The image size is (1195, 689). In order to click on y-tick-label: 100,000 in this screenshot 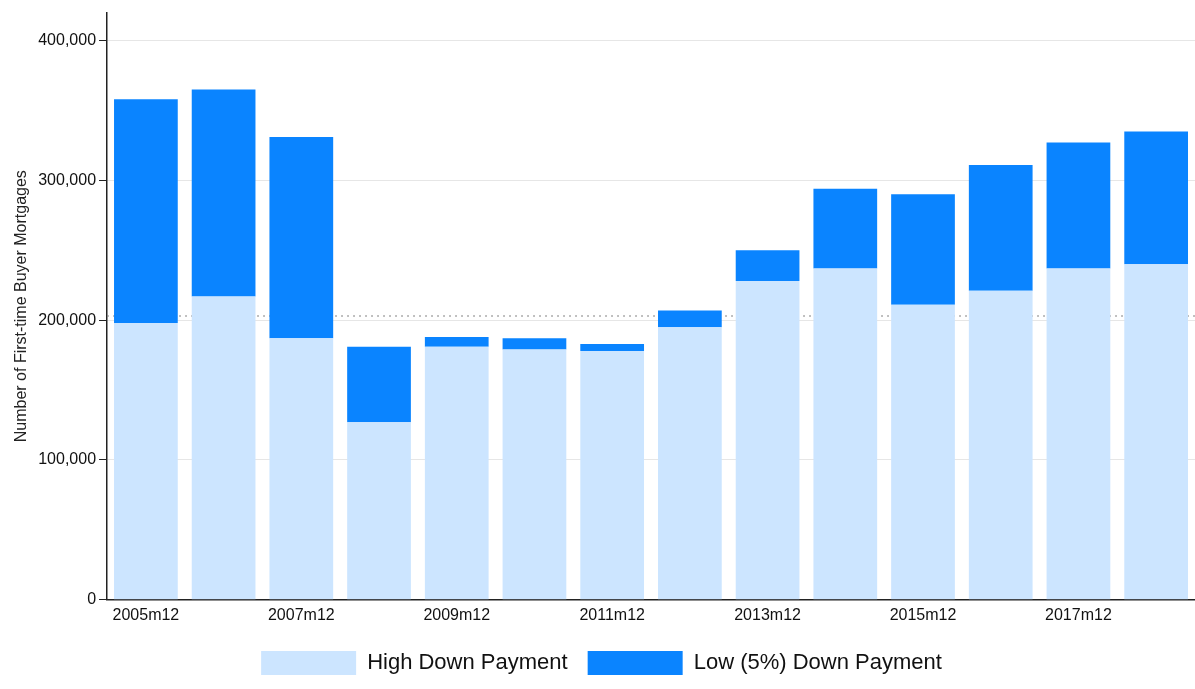, I will do `click(67, 459)`.